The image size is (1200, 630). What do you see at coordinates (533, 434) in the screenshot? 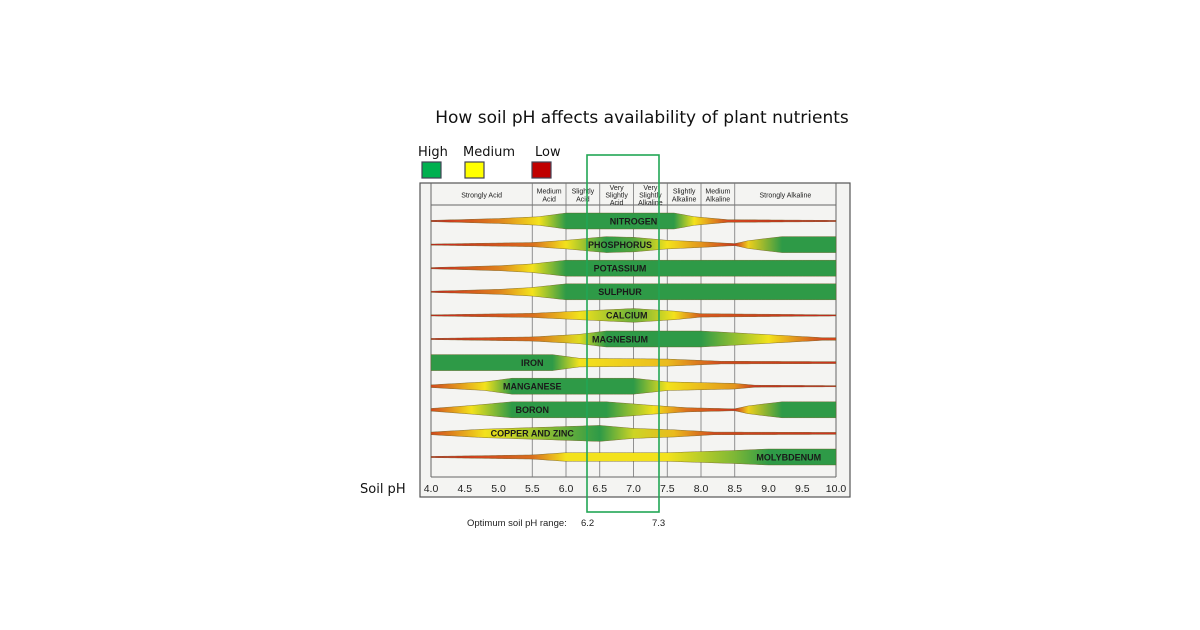
I see `band-label-copper-and-zinc: COPPER AND ZINC` at bounding box center [533, 434].